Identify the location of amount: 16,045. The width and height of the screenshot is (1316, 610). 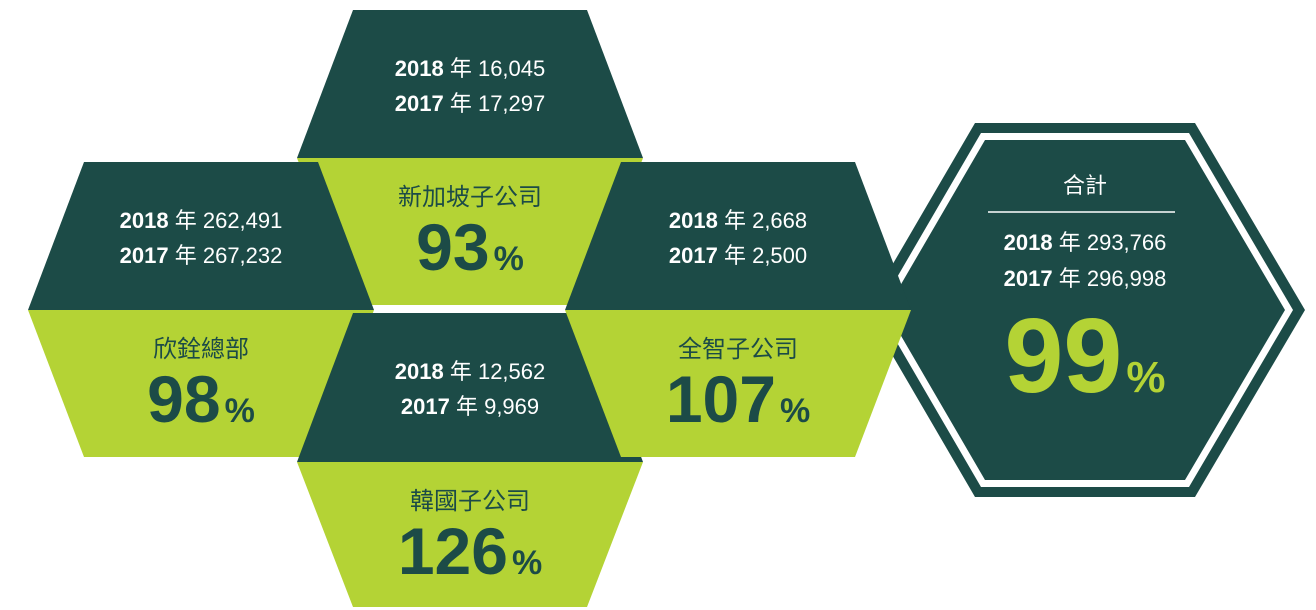
(511, 68).